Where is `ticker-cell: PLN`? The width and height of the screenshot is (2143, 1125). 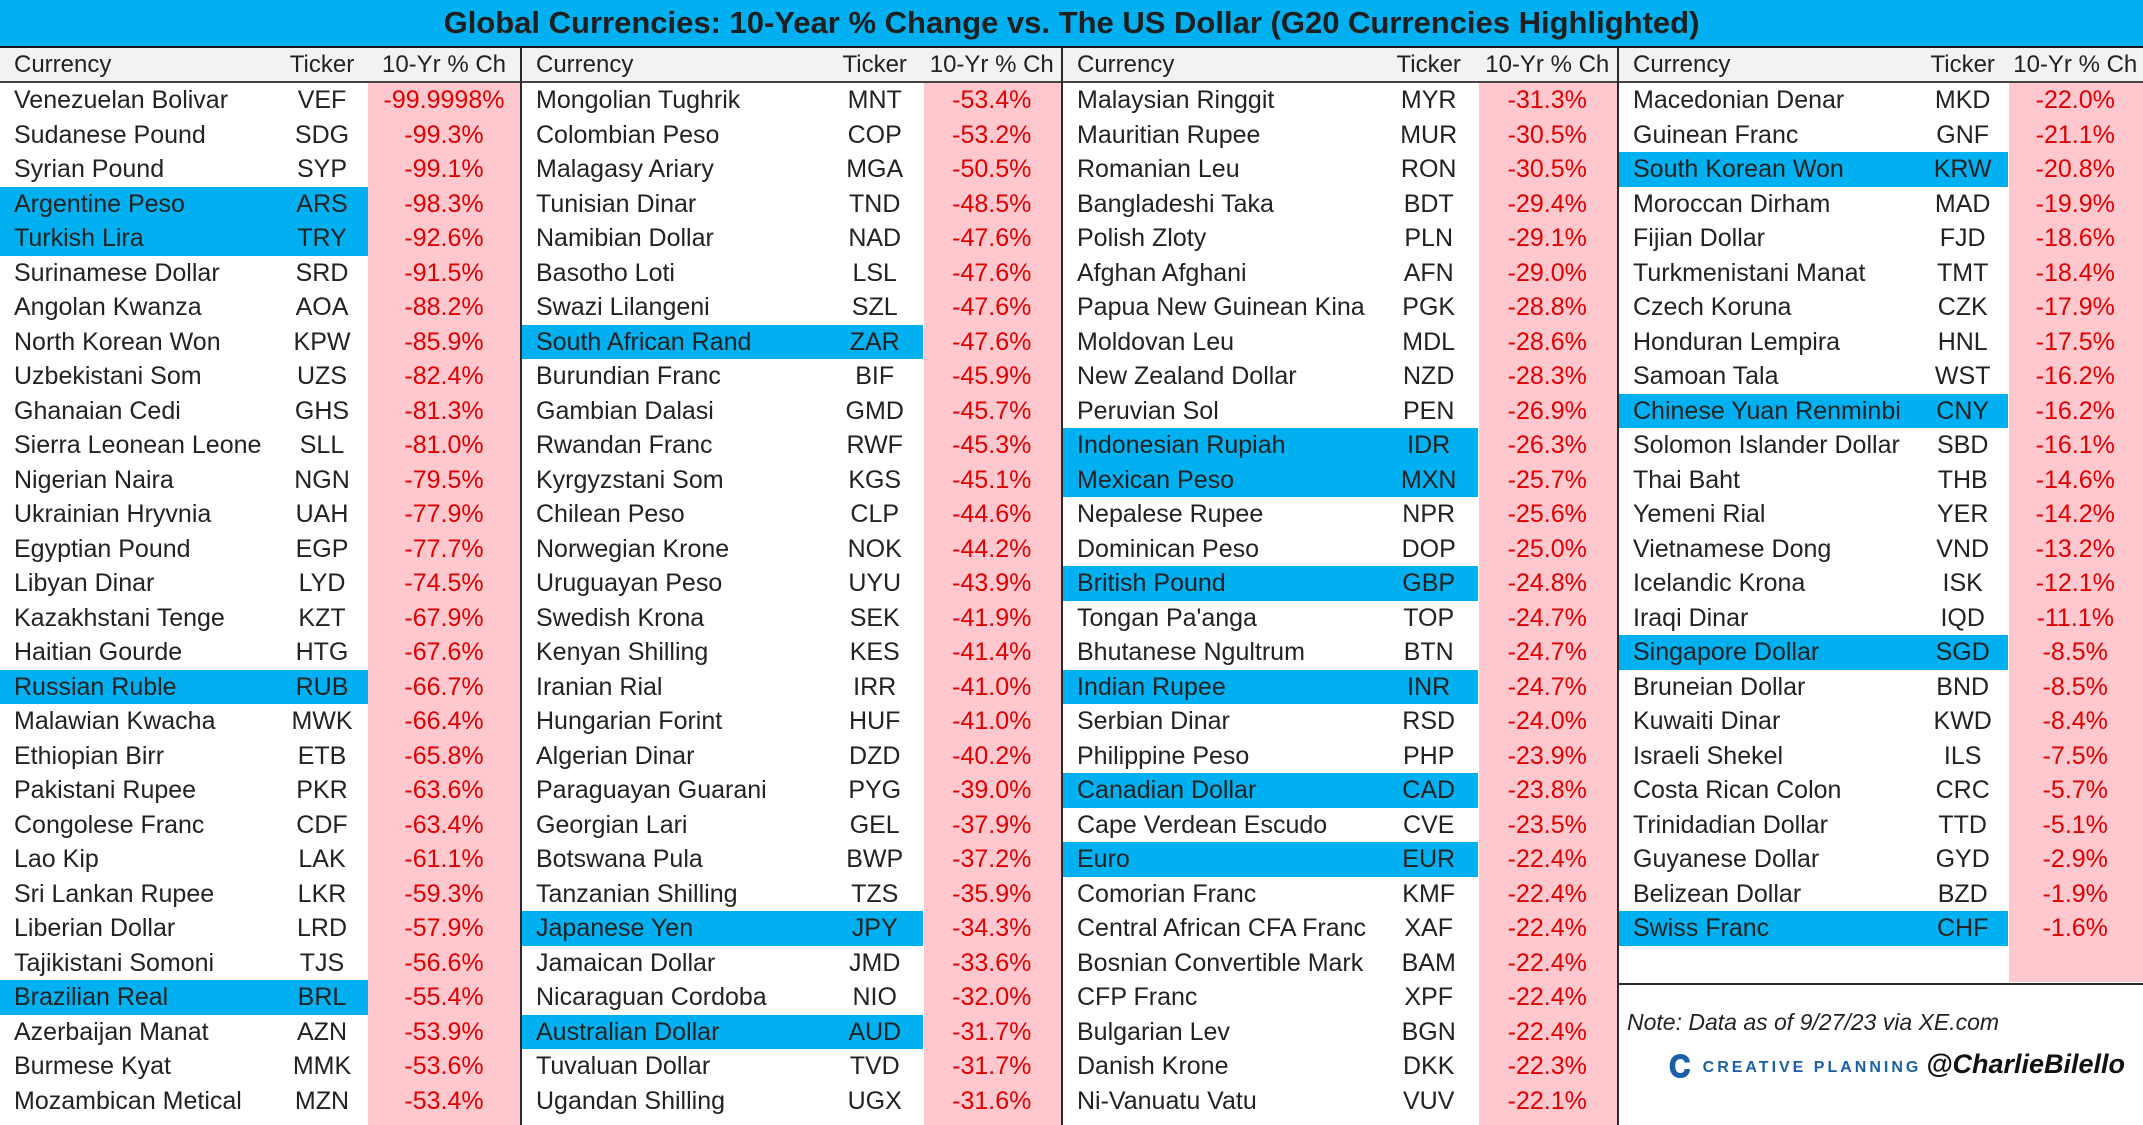
ticker-cell: PLN is located at coordinates (1429, 238).